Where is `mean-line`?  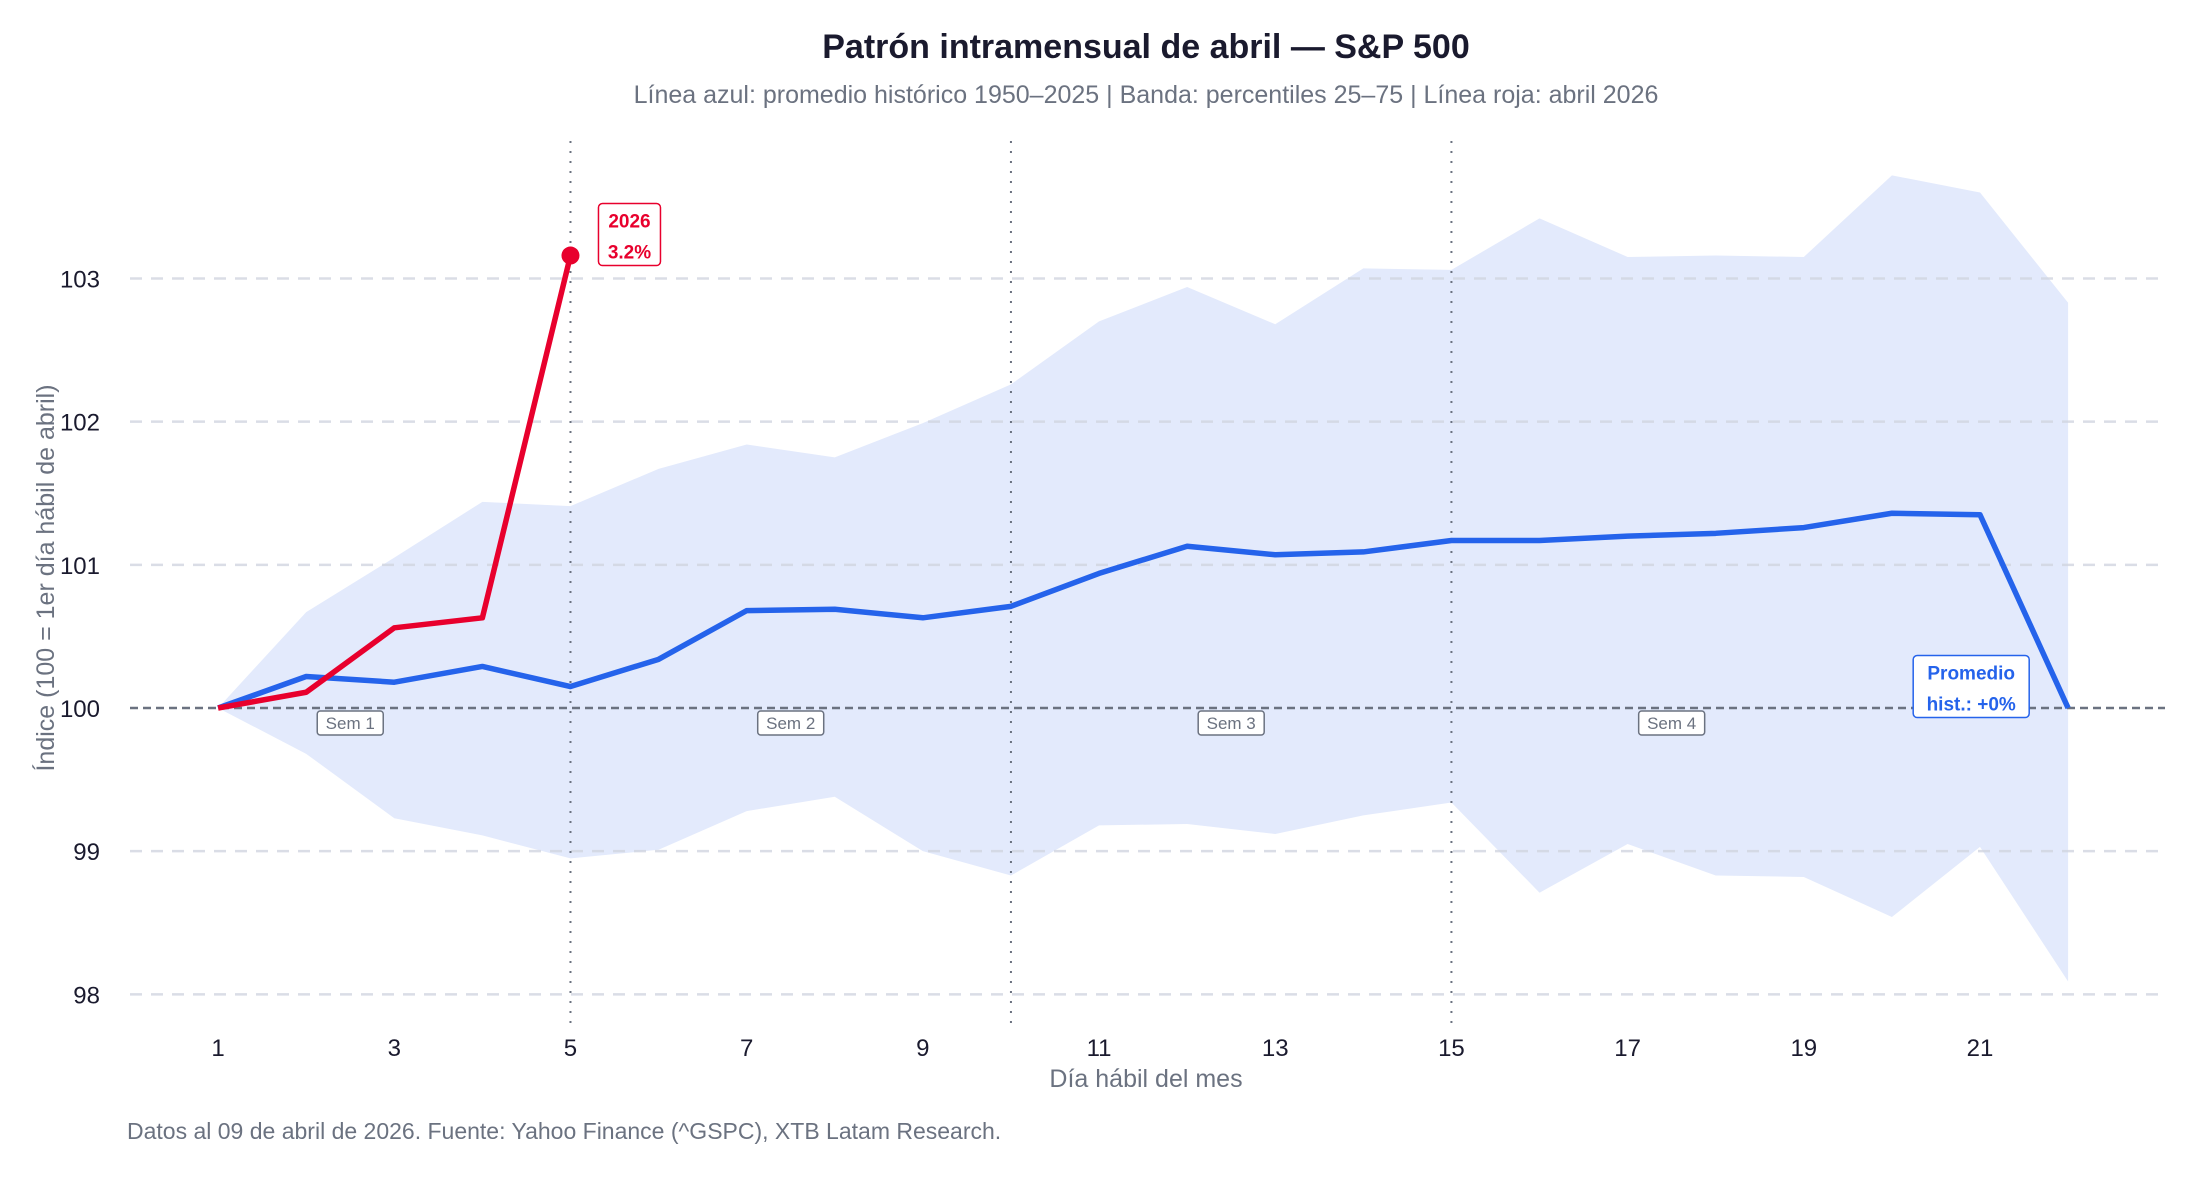 mean-line is located at coordinates (1144, 610).